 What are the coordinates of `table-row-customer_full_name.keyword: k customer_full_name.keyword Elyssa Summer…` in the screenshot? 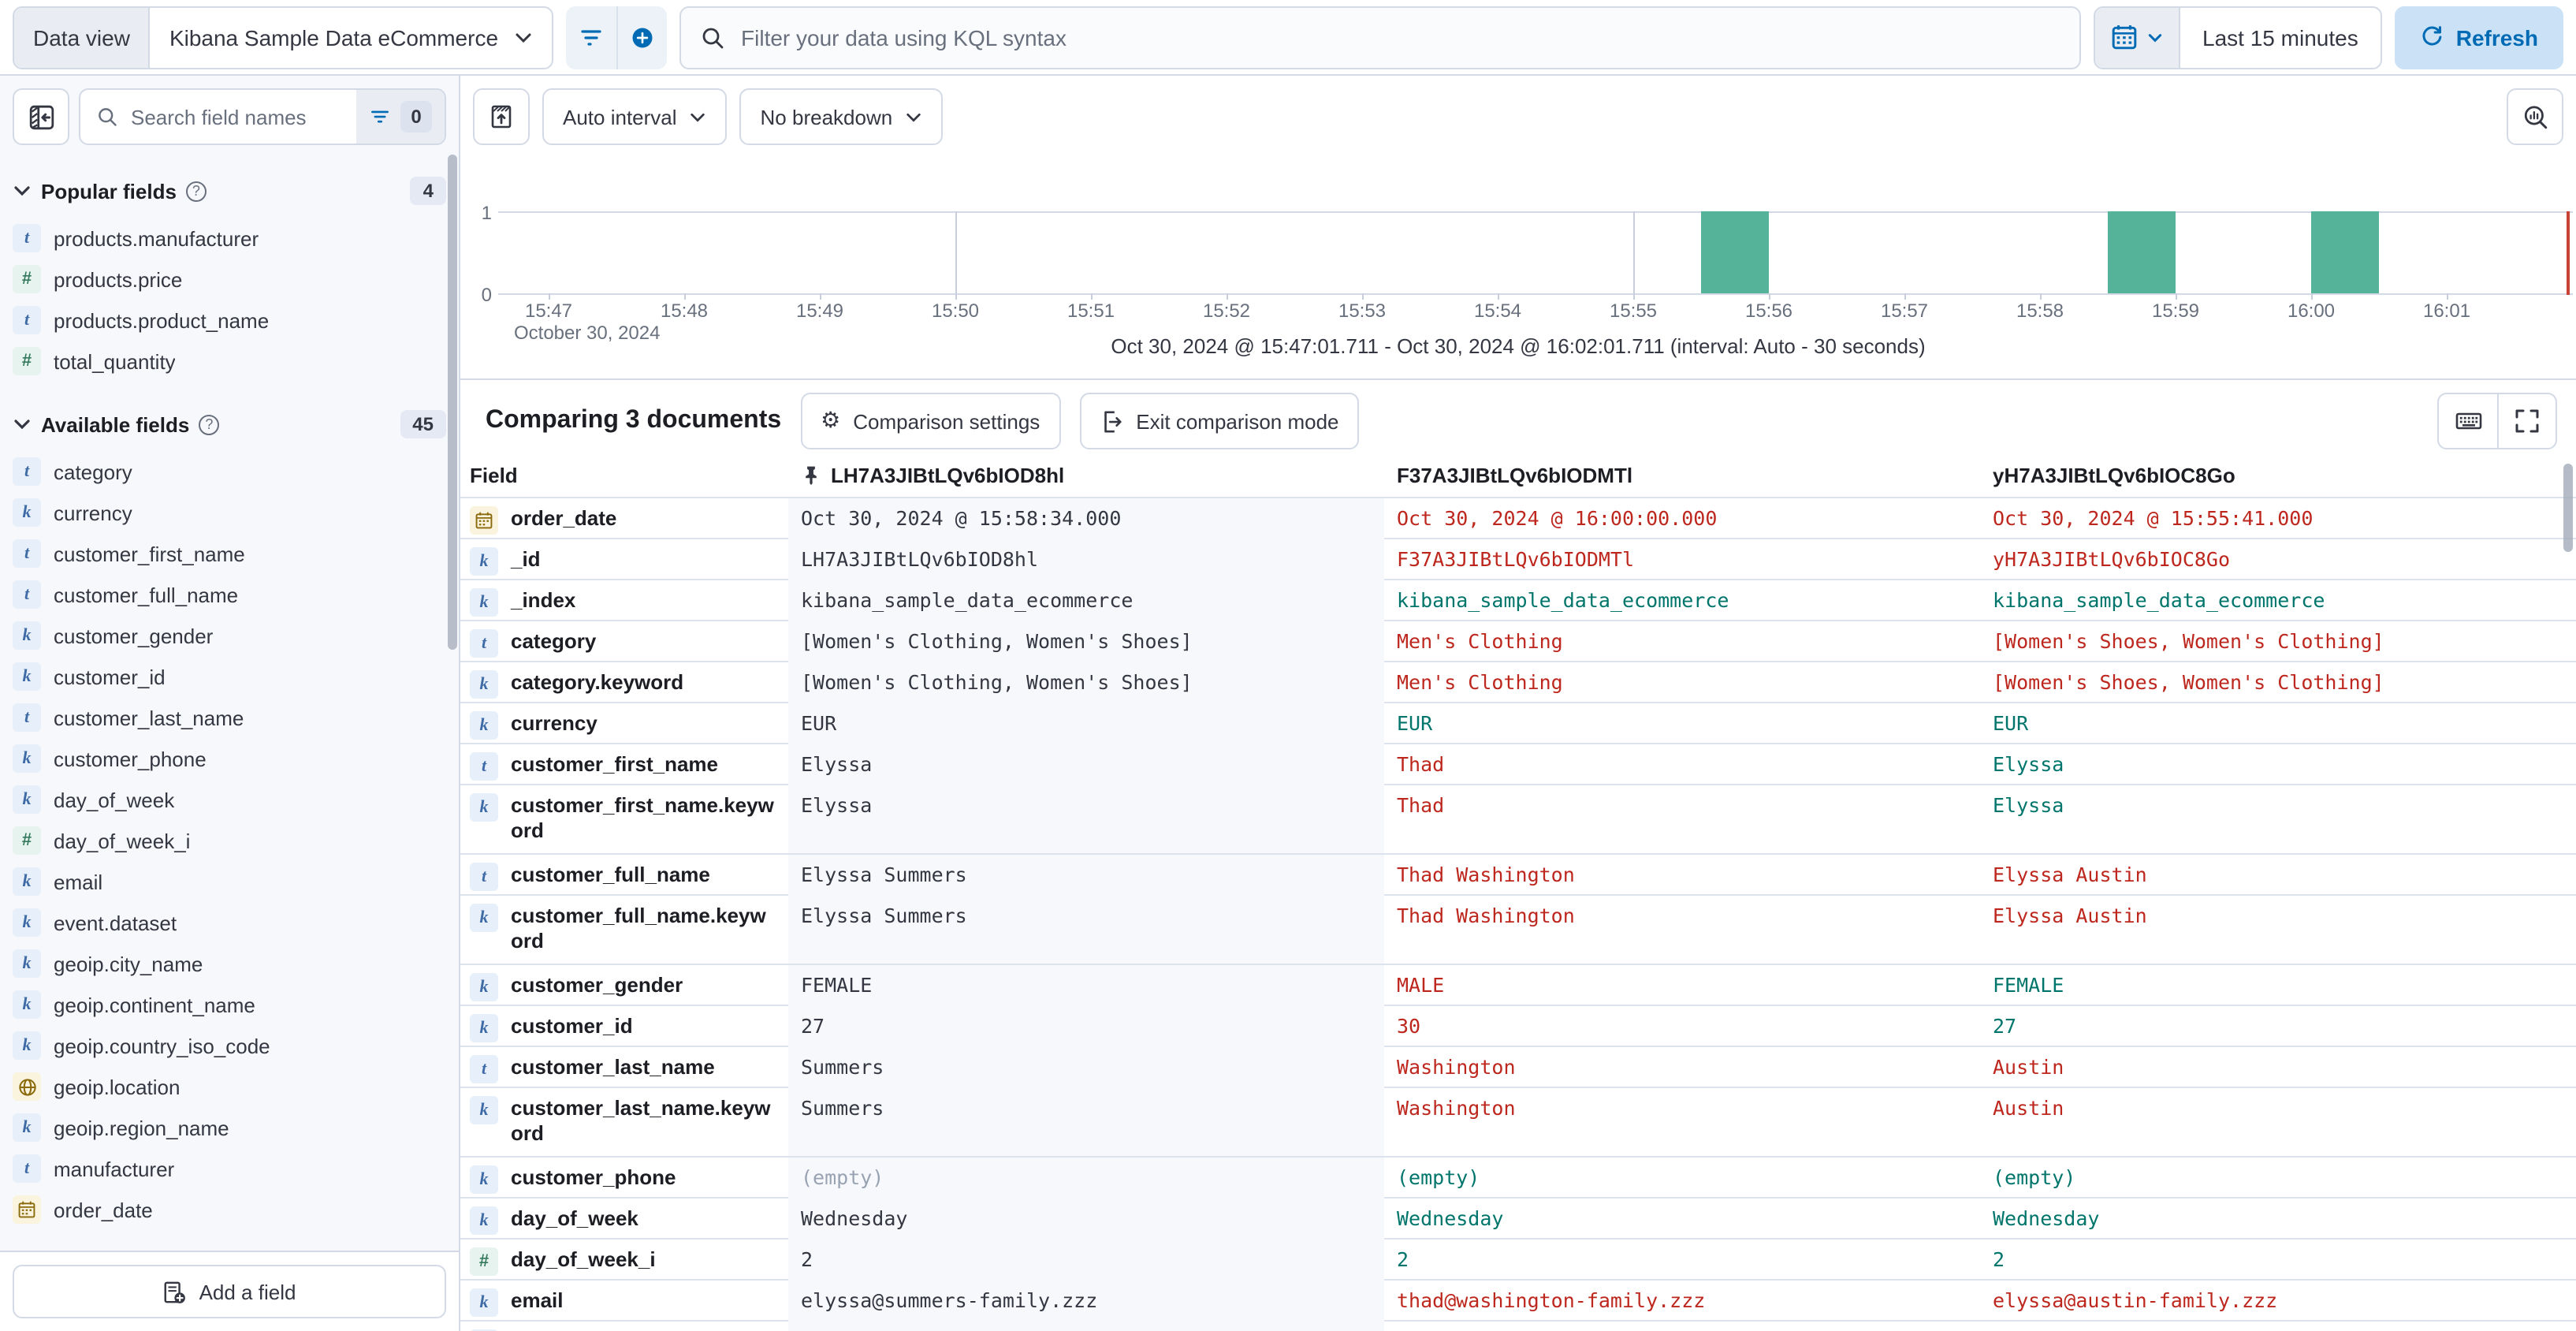 It's located at (1518, 929).